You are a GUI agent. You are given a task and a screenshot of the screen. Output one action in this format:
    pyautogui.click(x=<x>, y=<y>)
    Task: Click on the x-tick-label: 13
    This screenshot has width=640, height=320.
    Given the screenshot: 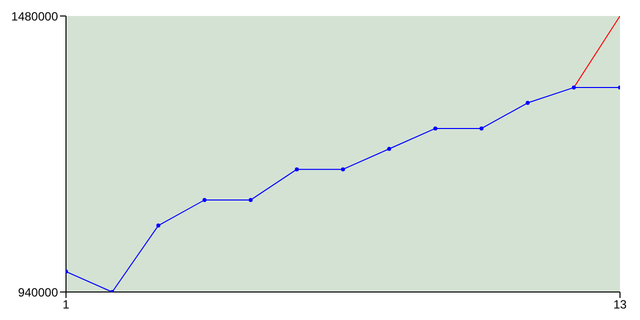 What is the action you would take?
    pyautogui.click(x=620, y=305)
    